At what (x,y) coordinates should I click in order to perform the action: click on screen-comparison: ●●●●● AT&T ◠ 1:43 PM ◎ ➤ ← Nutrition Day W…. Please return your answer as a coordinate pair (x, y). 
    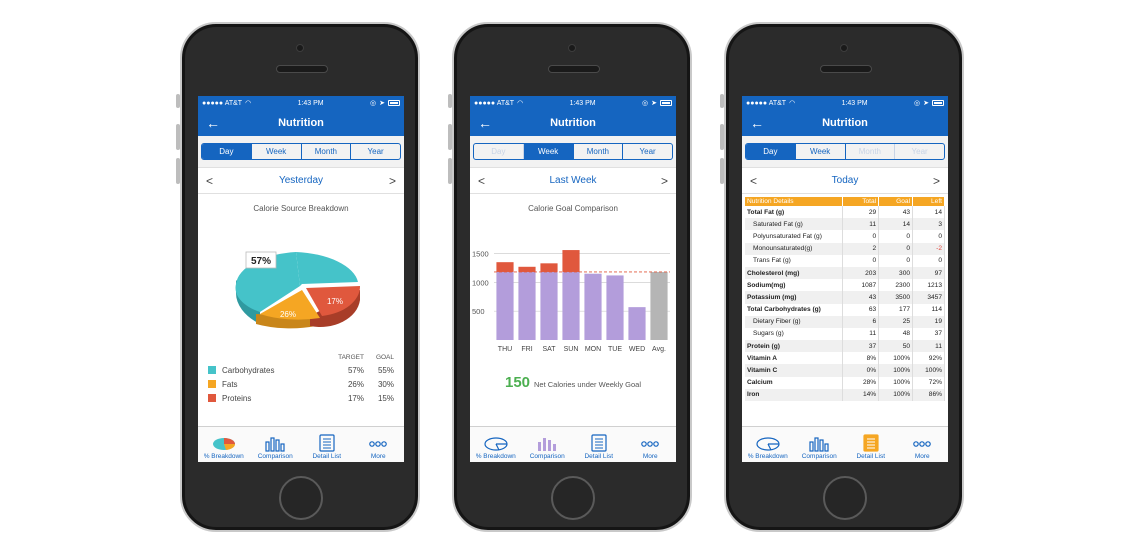
    Looking at the image, I should click on (573, 279).